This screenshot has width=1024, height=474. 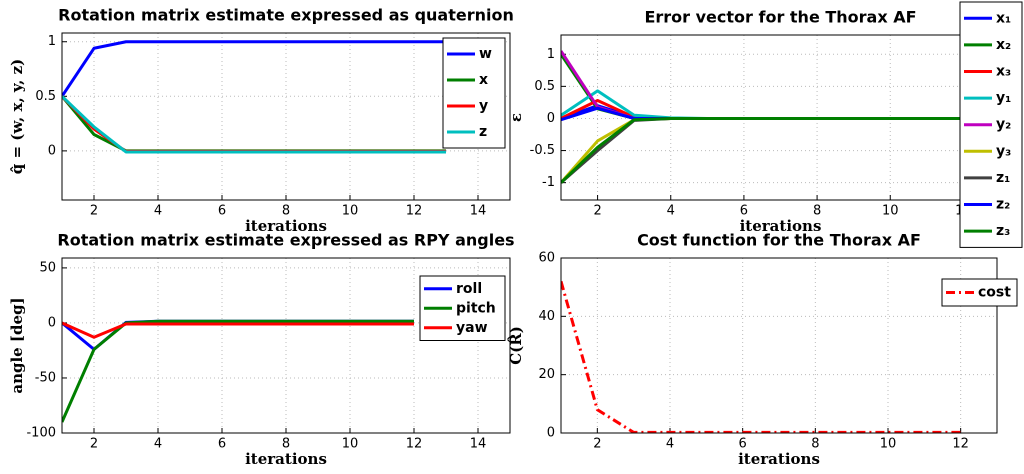 I want to click on legend-label: z₂, so click(x=1003, y=205).